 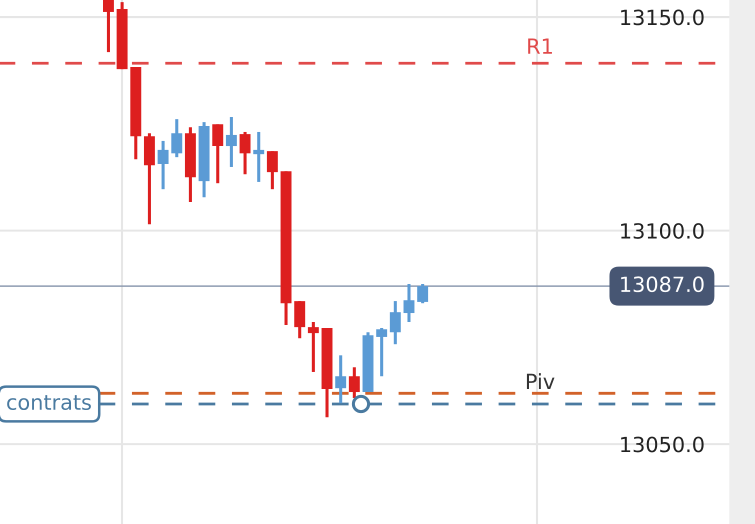 What do you see at coordinates (662, 444) in the screenshot?
I see `y-tick-label: 13050.0` at bounding box center [662, 444].